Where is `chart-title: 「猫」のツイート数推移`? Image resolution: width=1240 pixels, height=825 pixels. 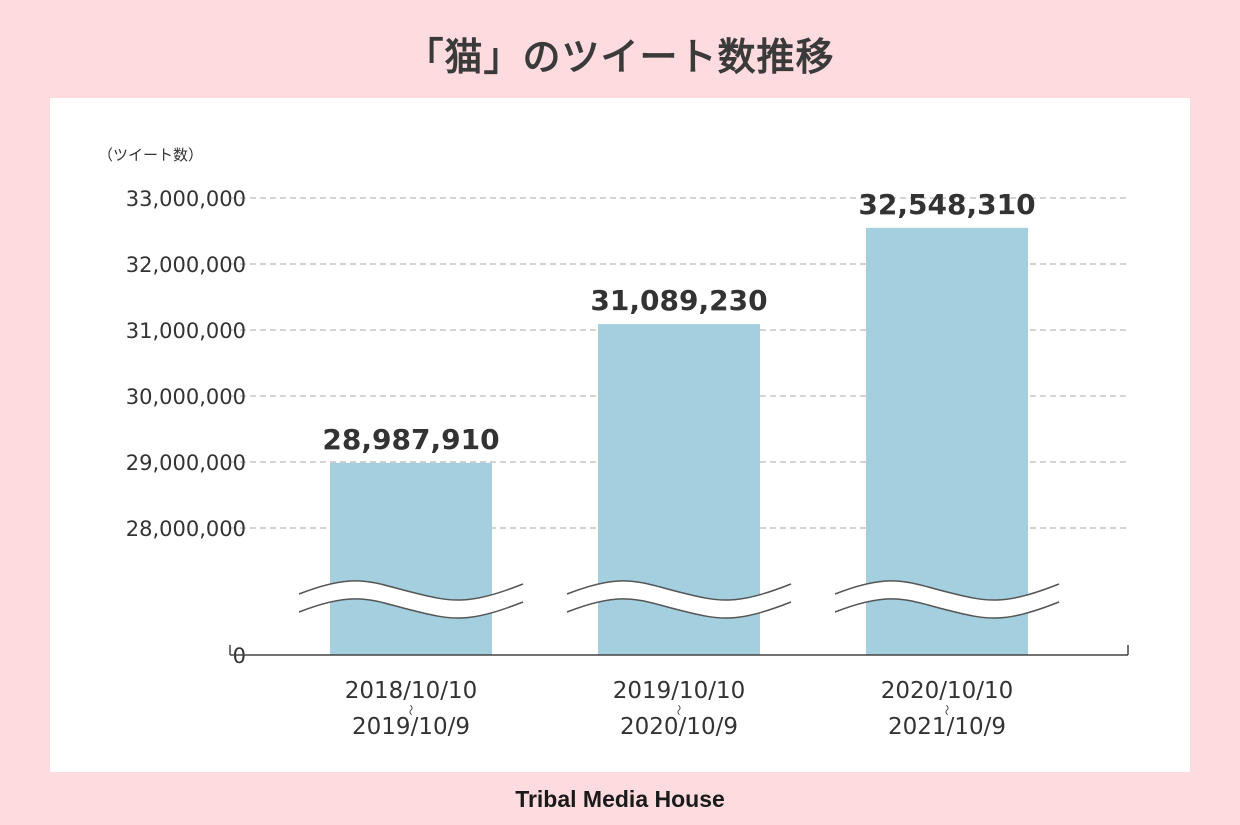
chart-title: 「猫」のツイート数推移 is located at coordinates (620, 57).